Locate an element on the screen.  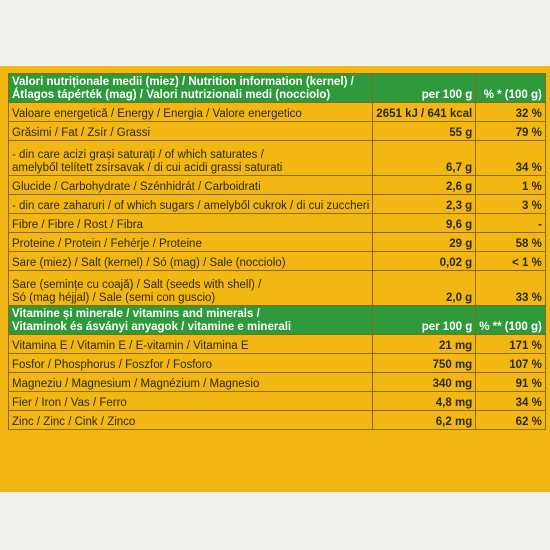
row-pct: 171 % is located at coordinates (510, 344).